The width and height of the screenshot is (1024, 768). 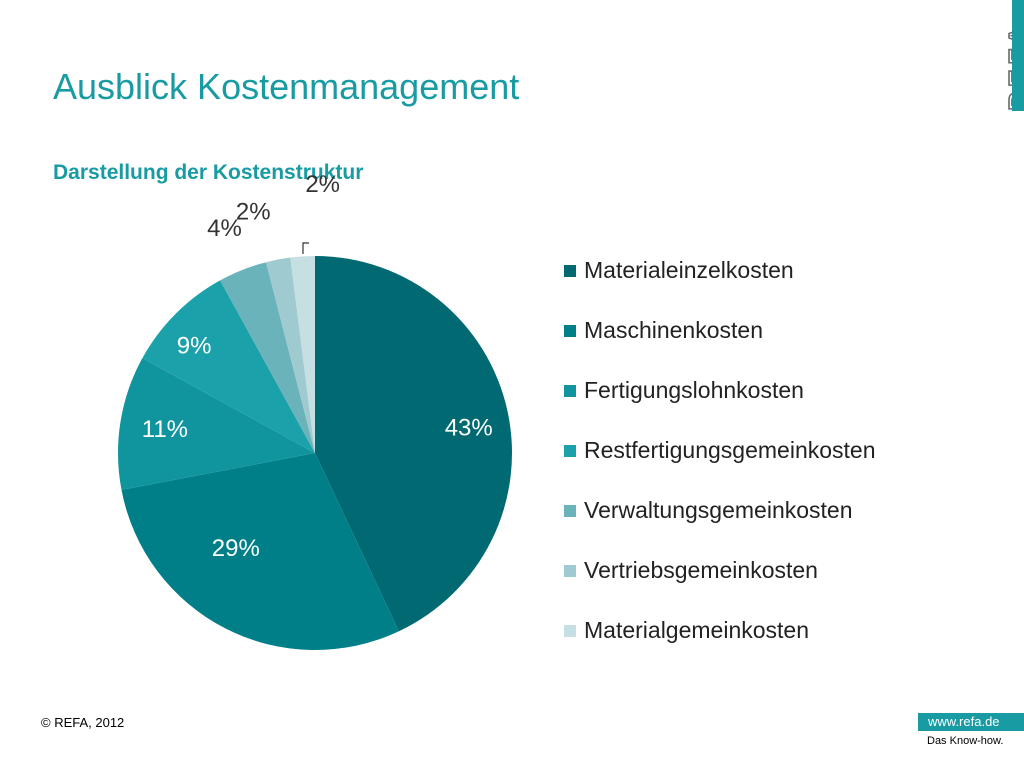 What do you see at coordinates (1018, 55) in the screenshot?
I see `accent-bar` at bounding box center [1018, 55].